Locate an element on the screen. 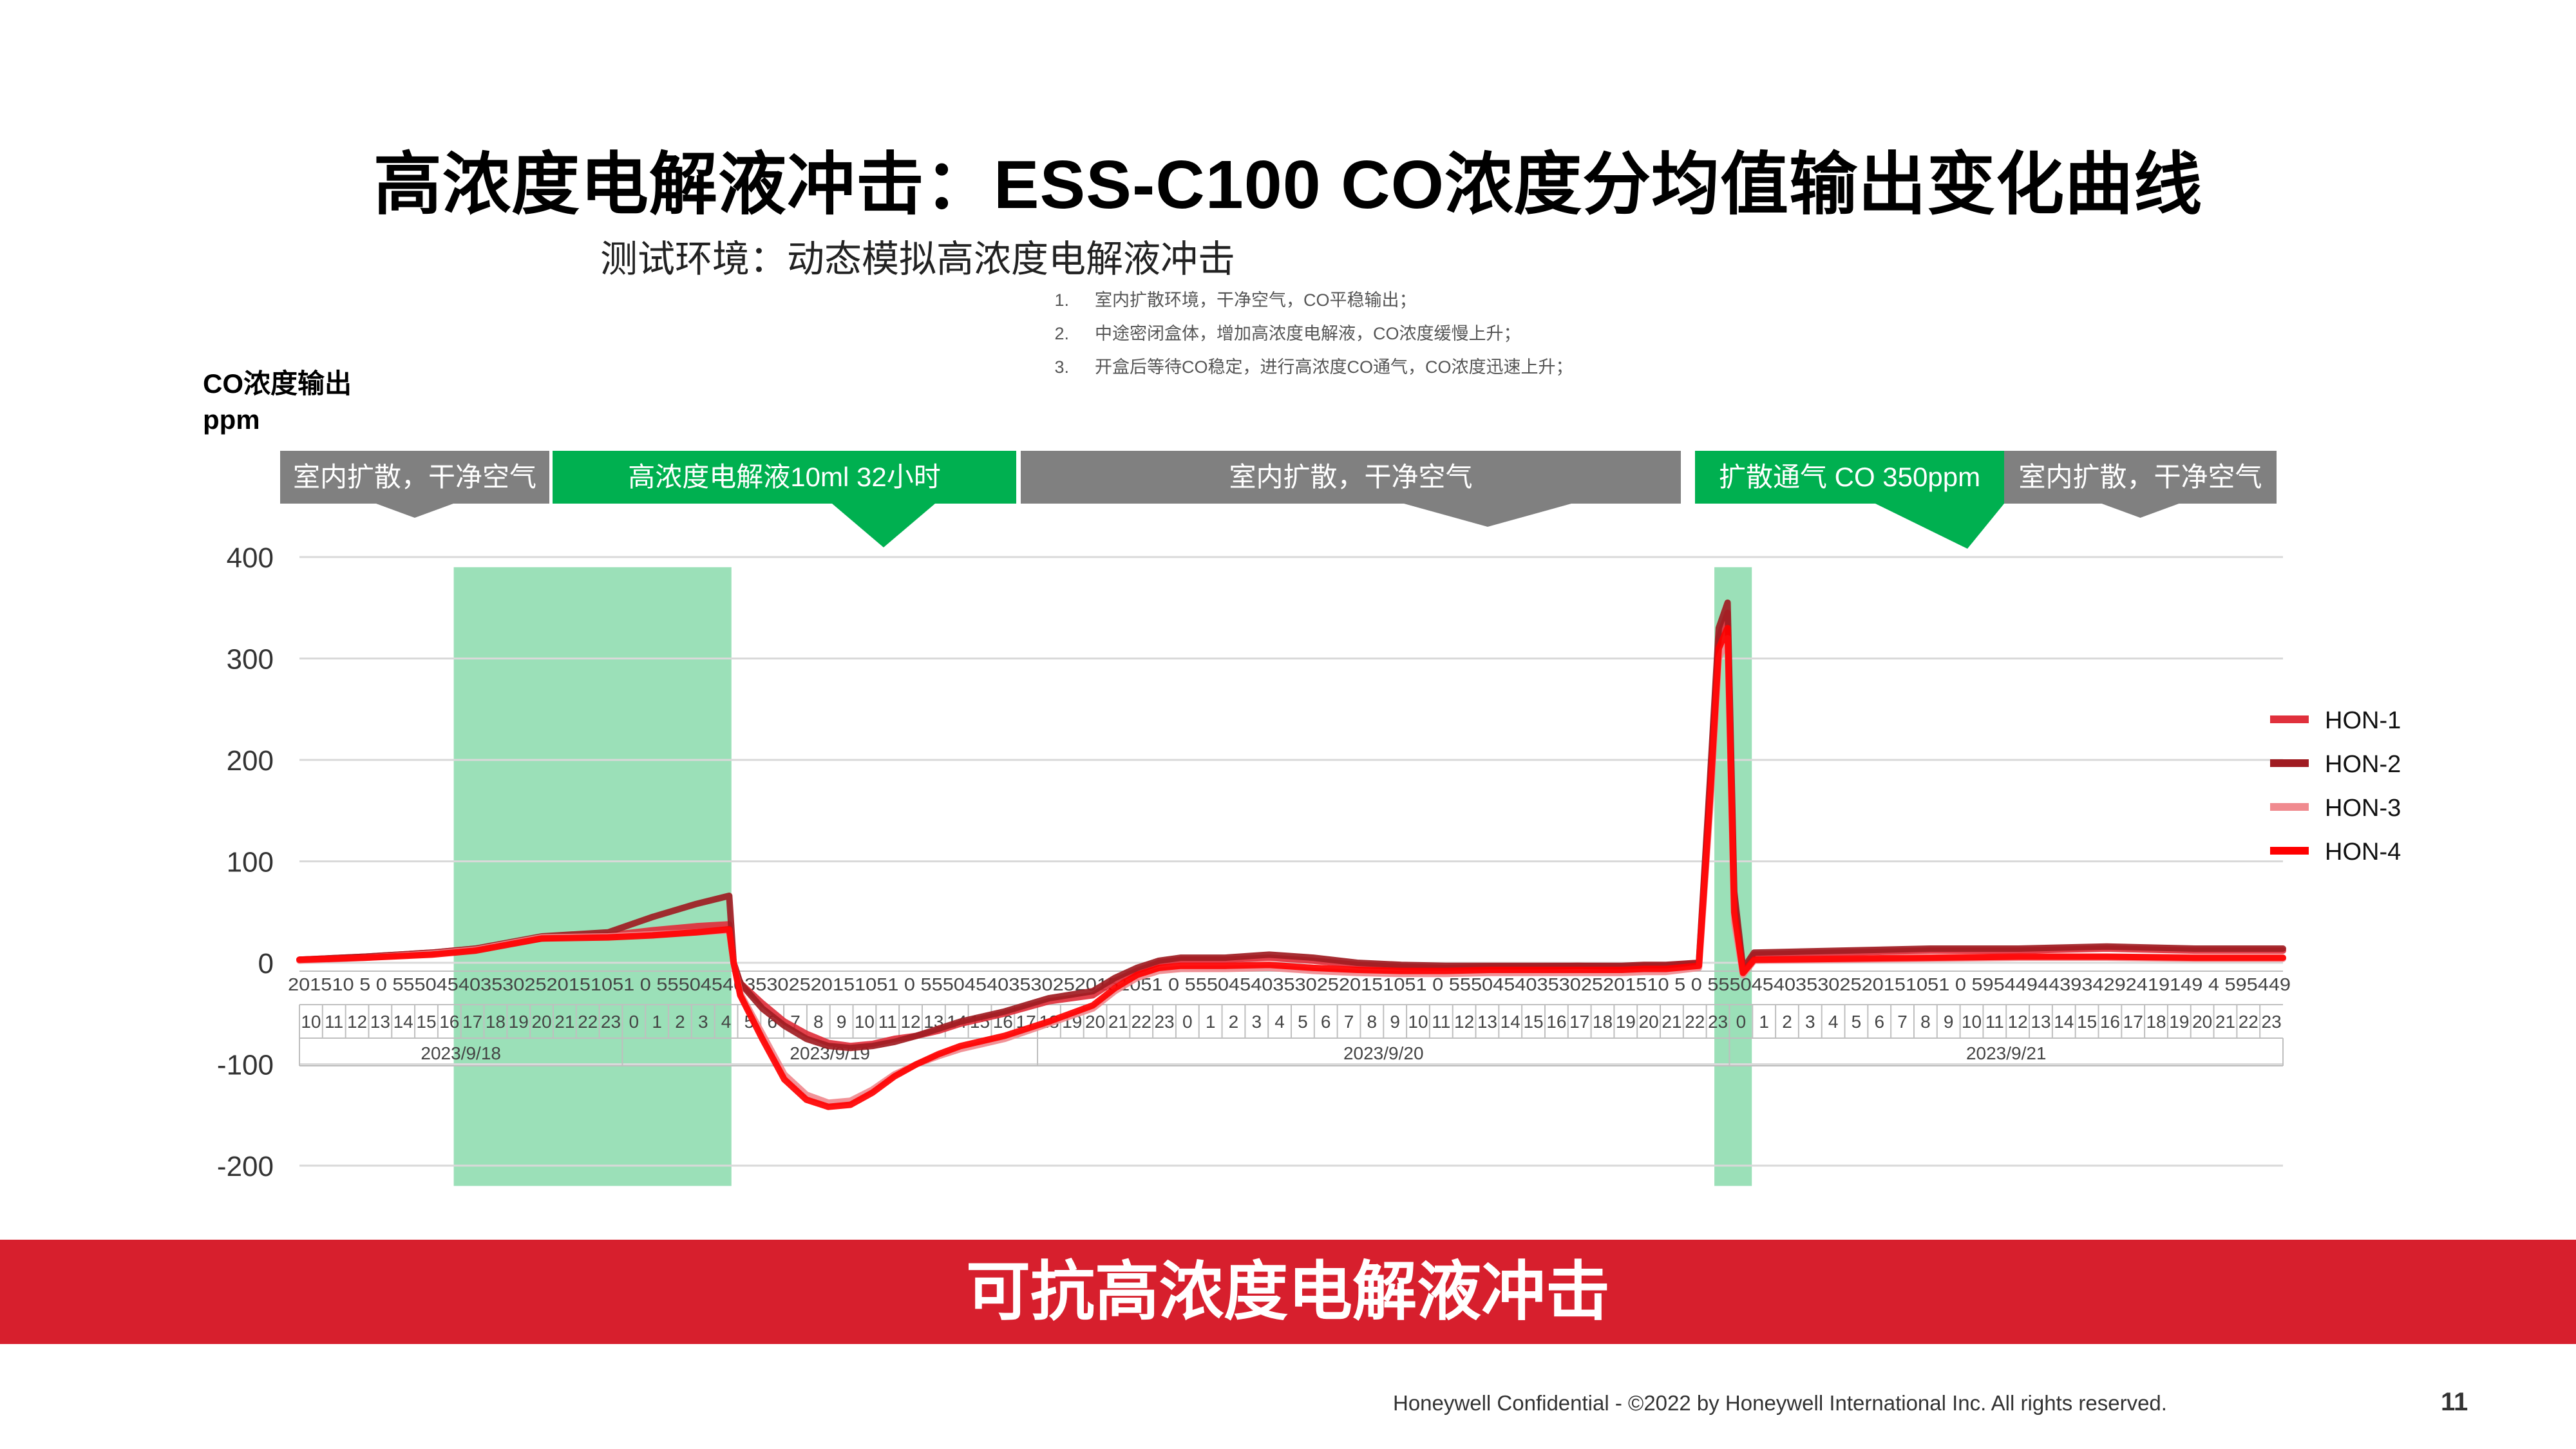  legend-label: HON-2 is located at coordinates (2363, 764).